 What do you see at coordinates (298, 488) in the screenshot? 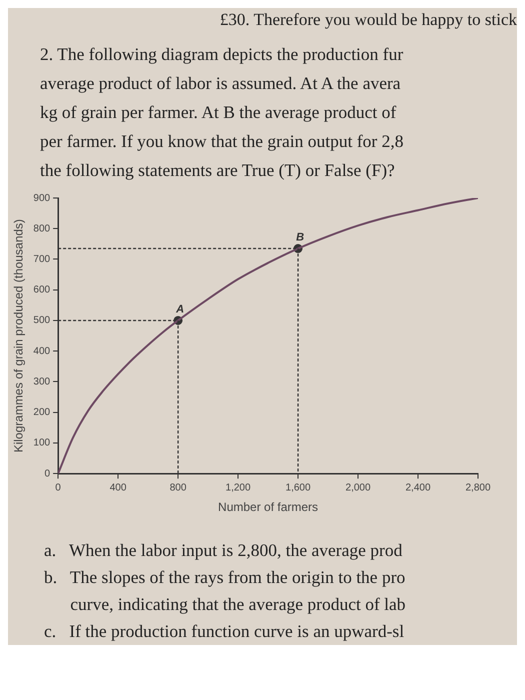
I see `x-tick-label: 1,600` at bounding box center [298, 488].